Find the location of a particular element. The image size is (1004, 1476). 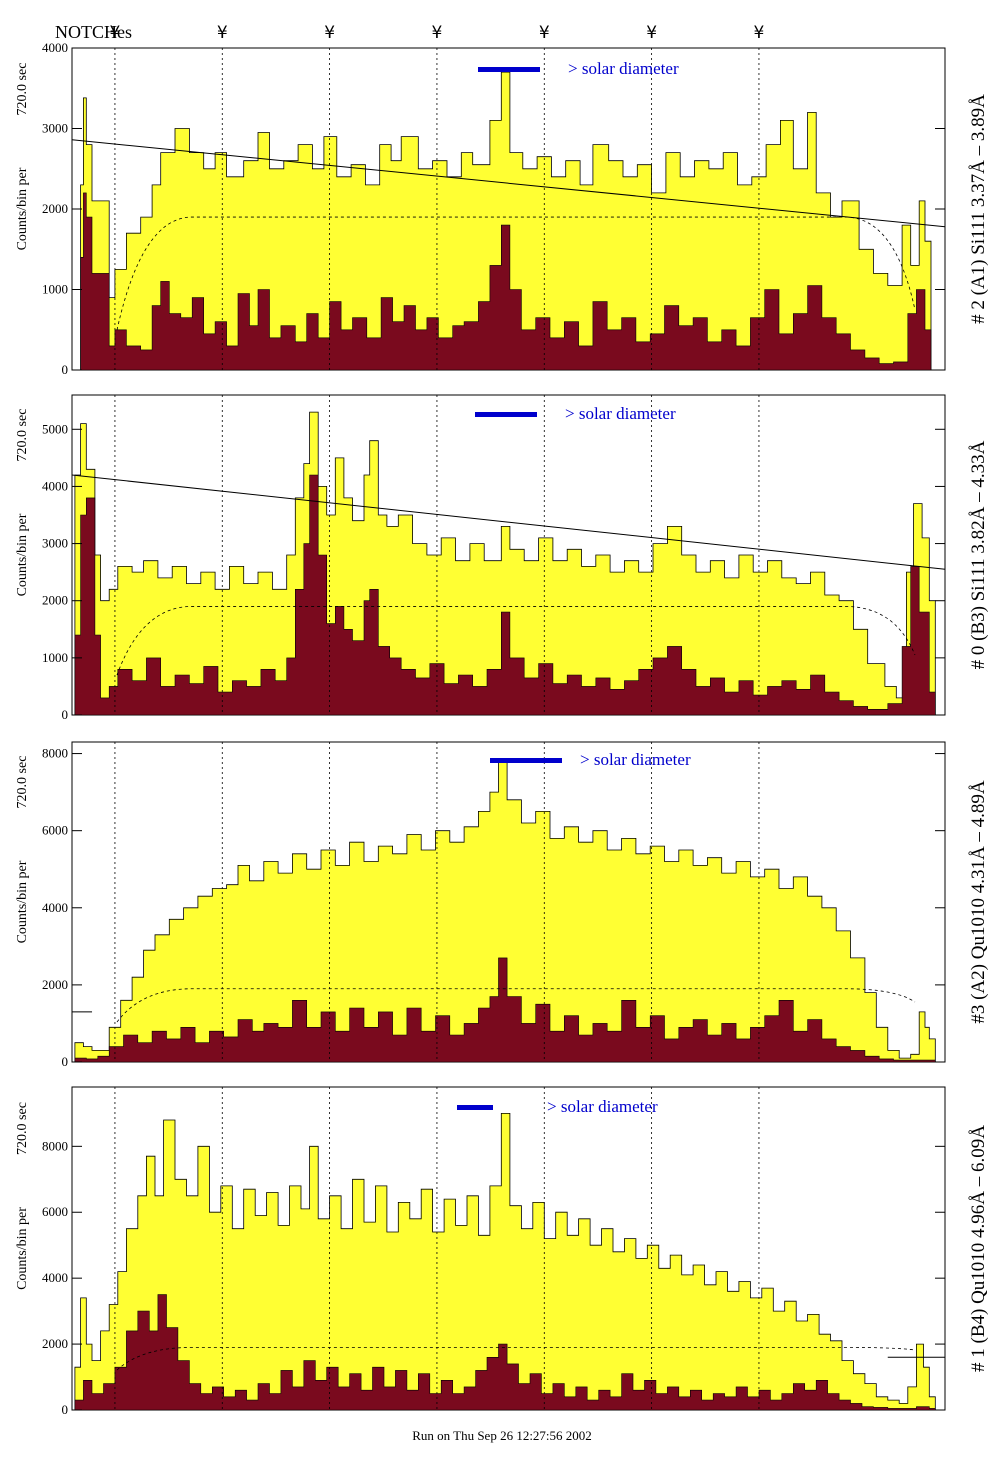

notches-label: NOTCHes is located at coordinates (93, 32).